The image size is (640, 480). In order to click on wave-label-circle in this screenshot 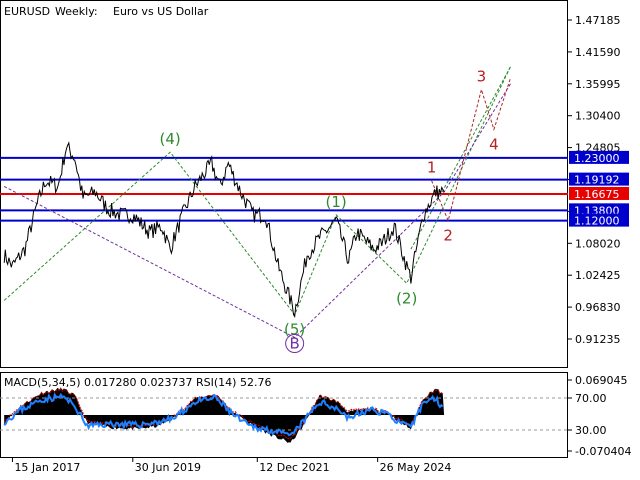, I will do `click(295, 343)`.